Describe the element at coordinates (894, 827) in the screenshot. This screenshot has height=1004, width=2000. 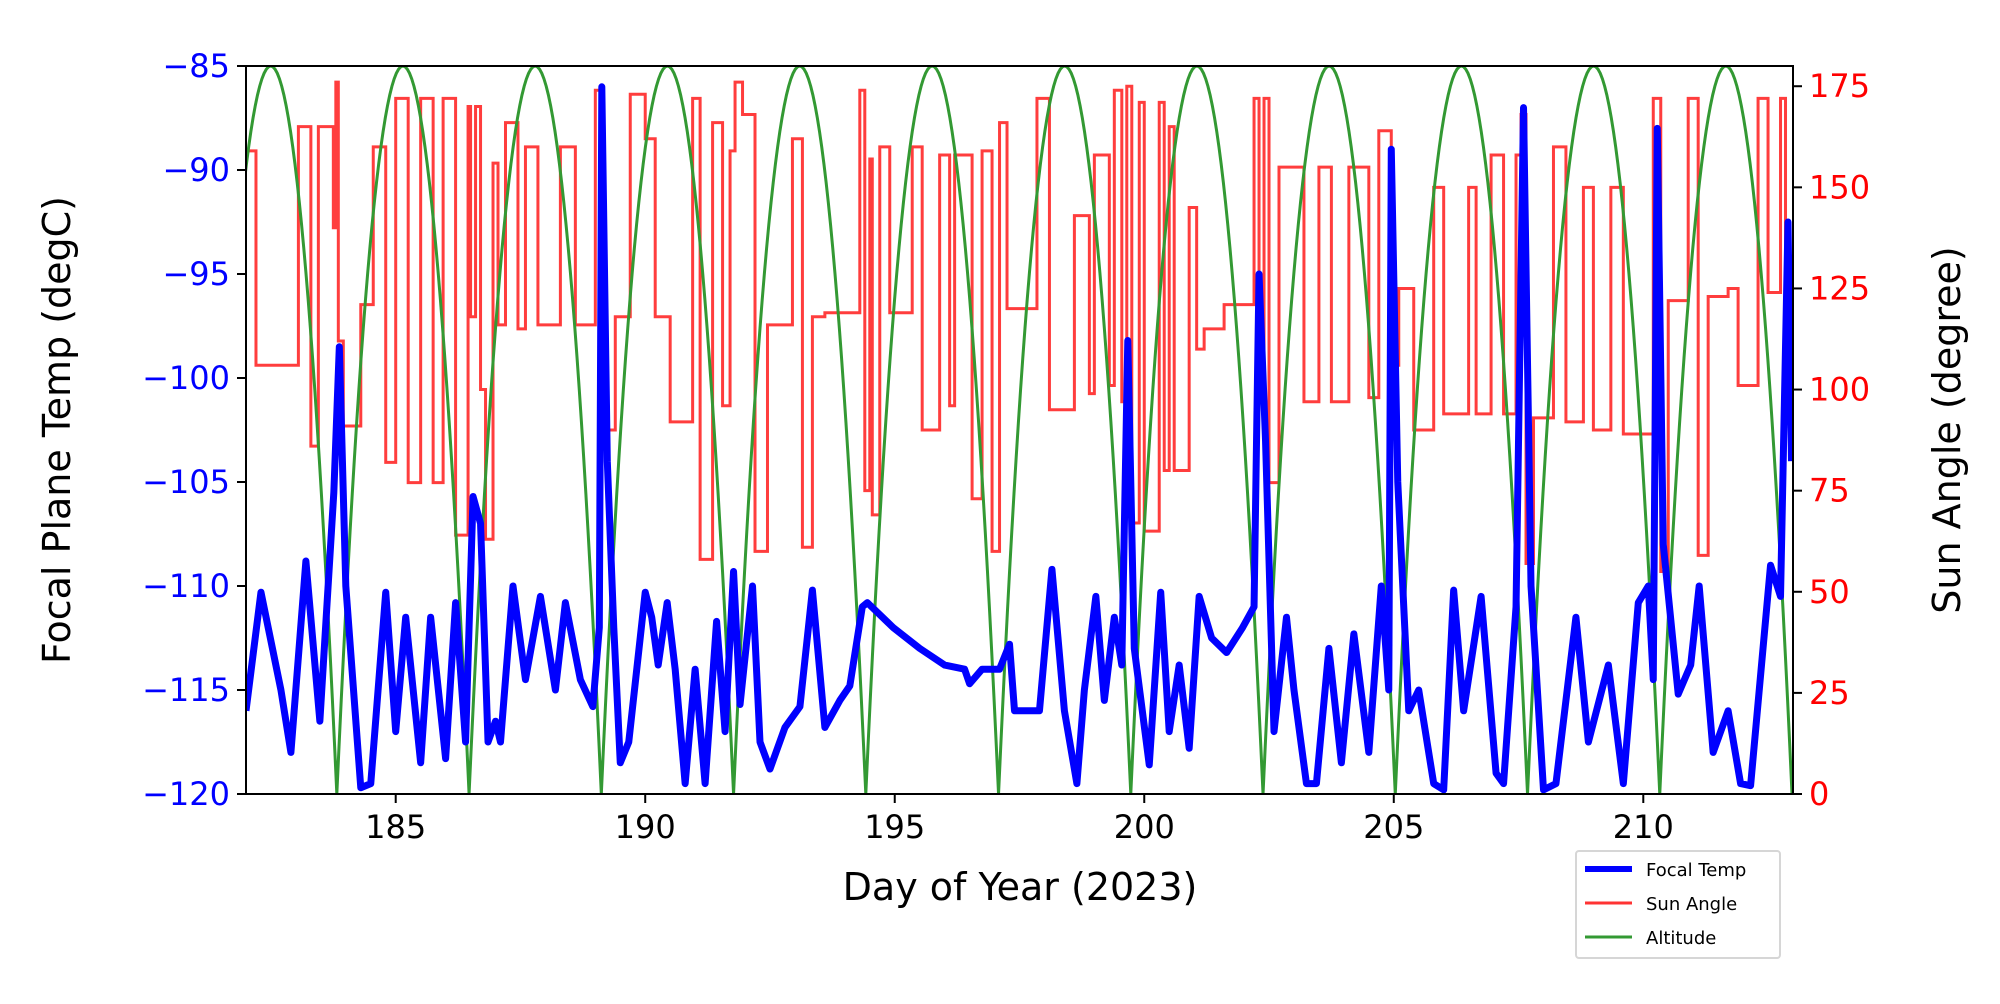
I see `x-tick-label: 195` at that location.